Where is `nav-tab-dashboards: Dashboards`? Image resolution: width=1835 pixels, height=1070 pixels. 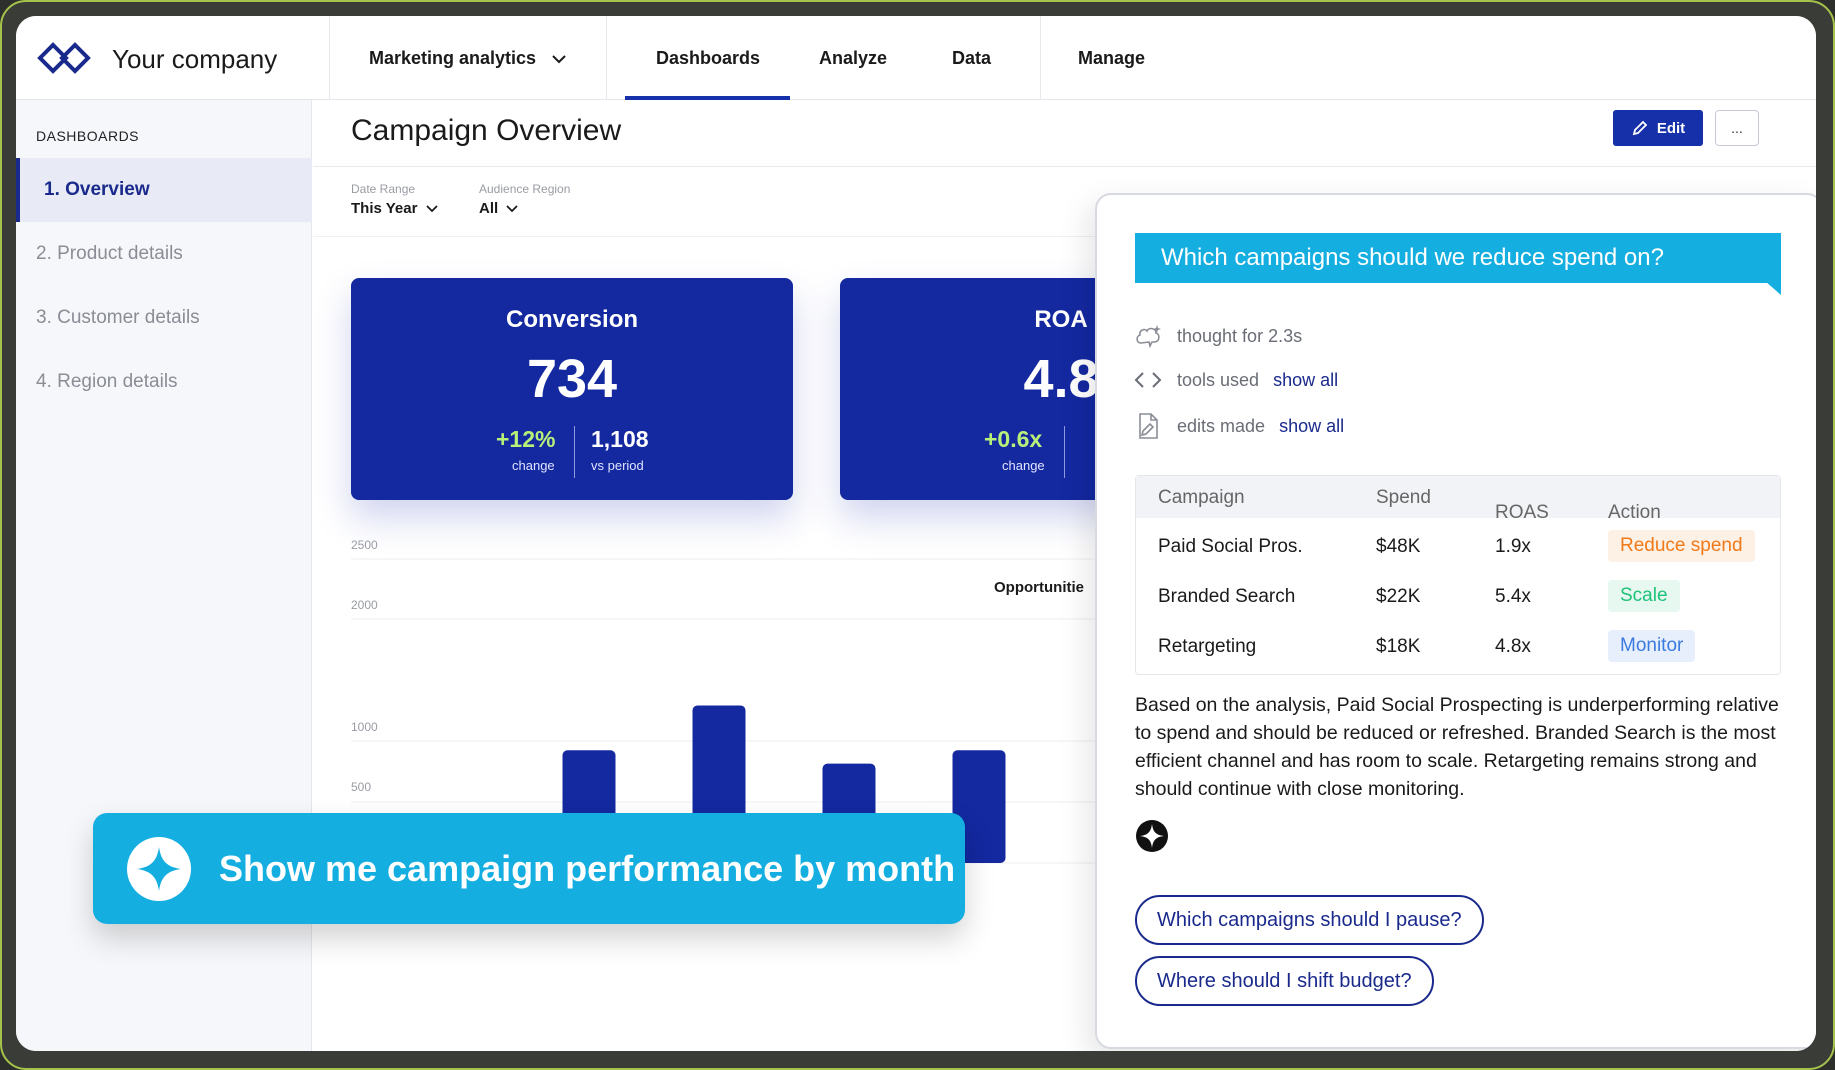 nav-tab-dashboards: Dashboards is located at coordinates (708, 58).